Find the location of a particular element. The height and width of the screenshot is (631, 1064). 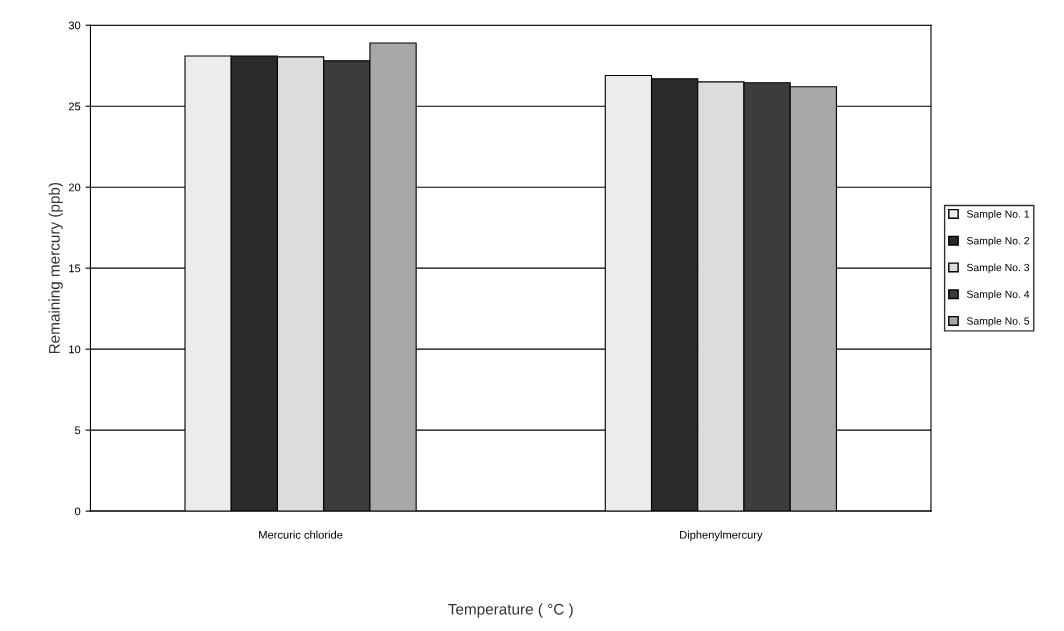

y-tick-label: 25 is located at coordinates (74, 106).